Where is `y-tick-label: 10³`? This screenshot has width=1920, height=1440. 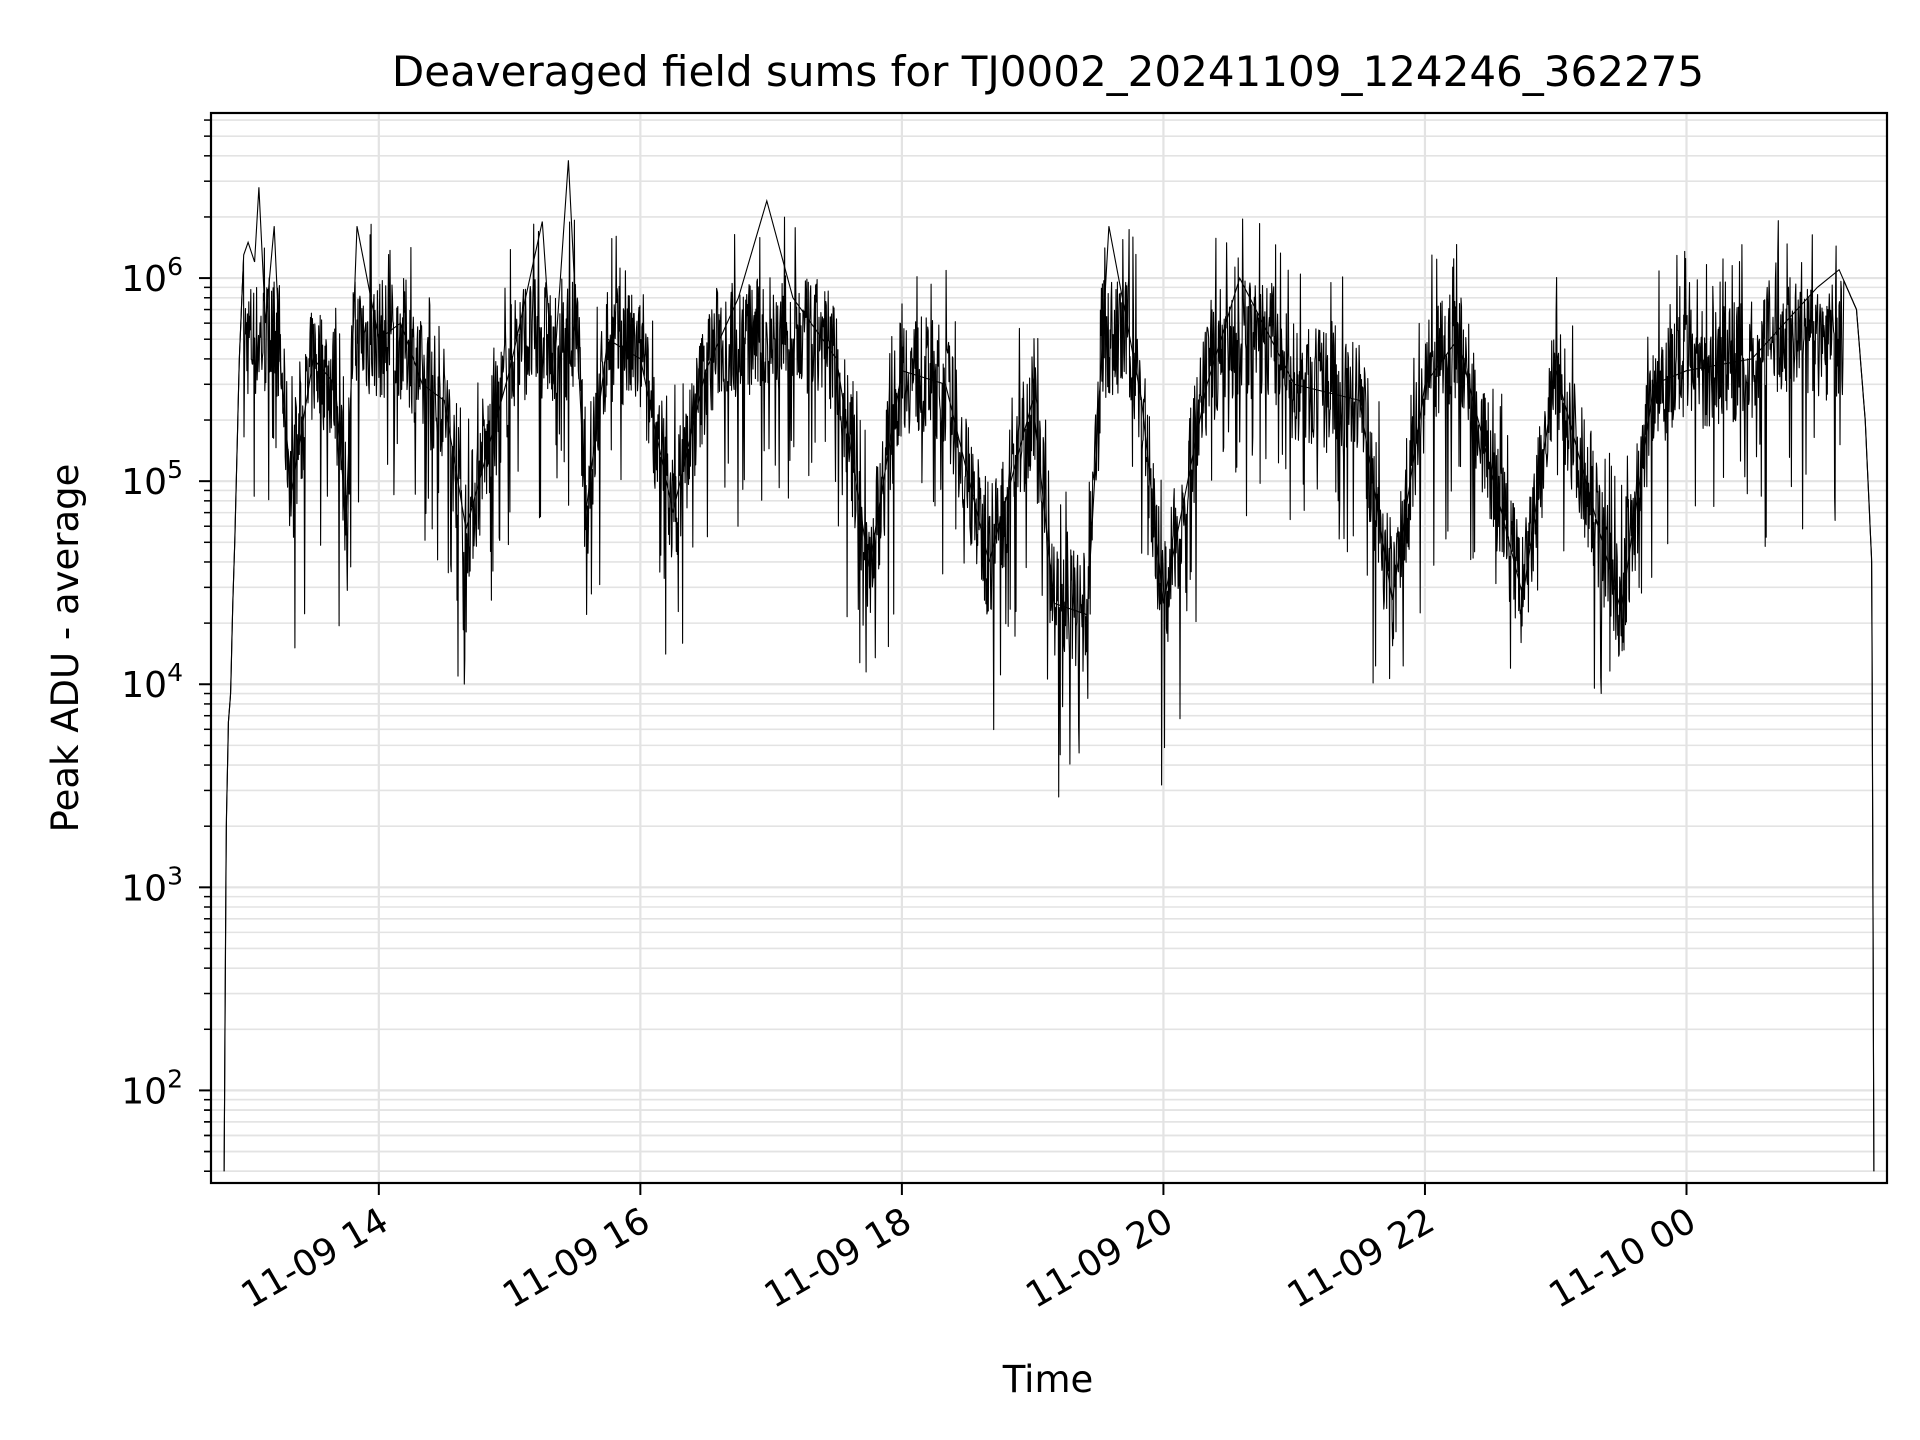
y-tick-label: 10³ is located at coordinates (152, 885).